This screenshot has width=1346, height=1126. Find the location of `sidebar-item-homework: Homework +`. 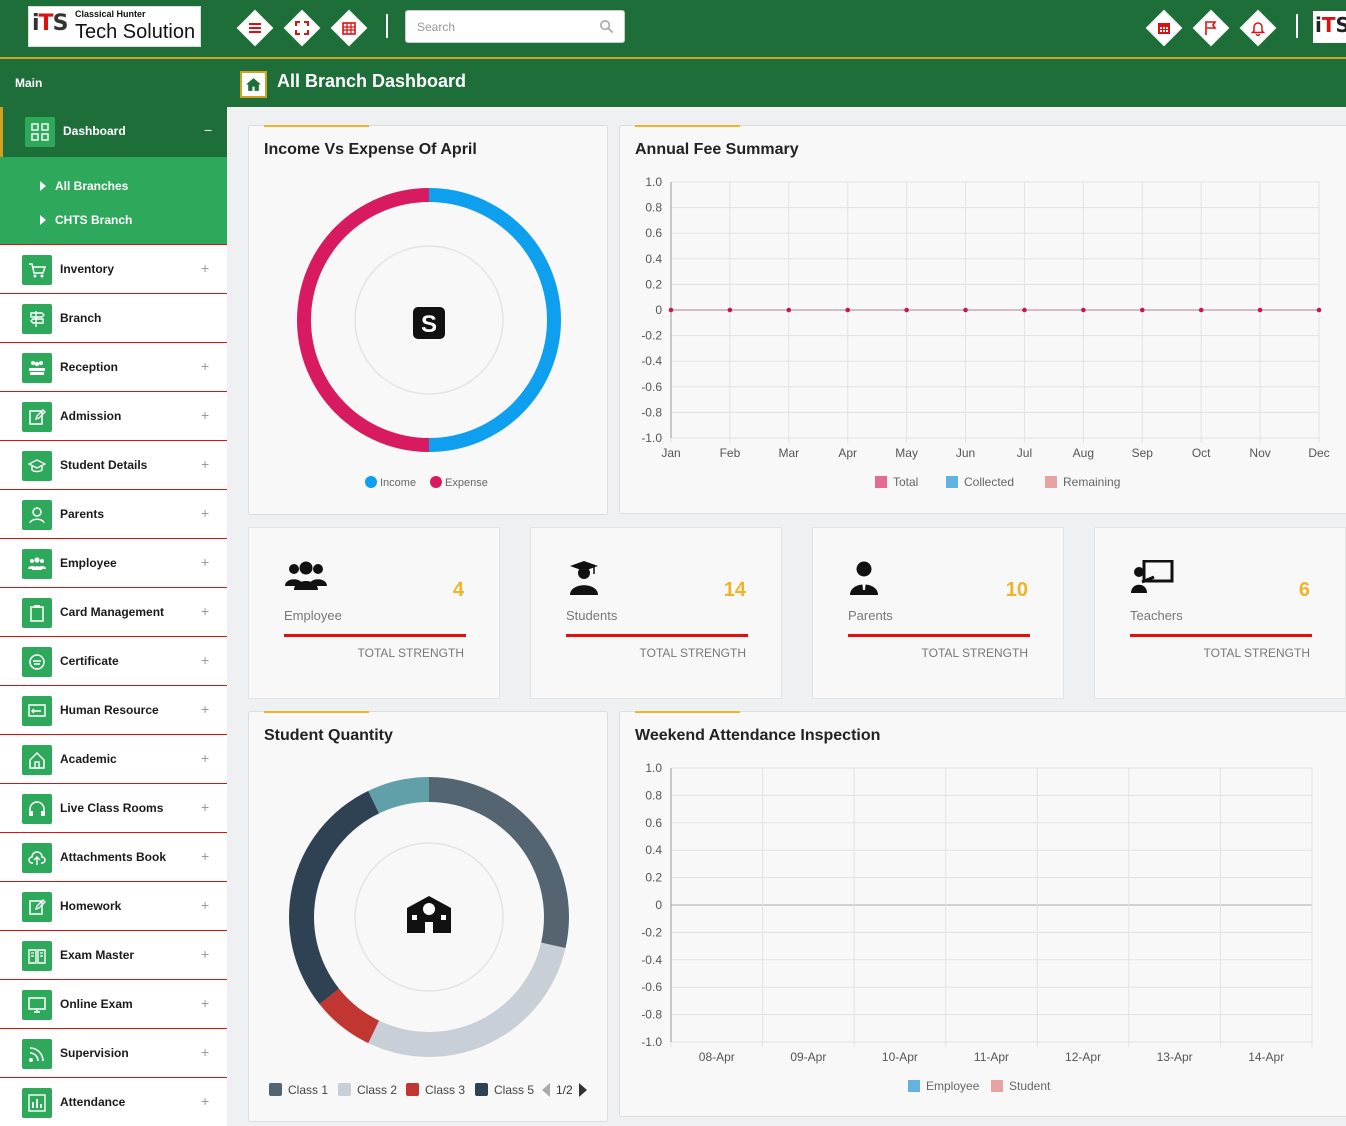

sidebar-item-homework: Homework + is located at coordinates (113, 906).